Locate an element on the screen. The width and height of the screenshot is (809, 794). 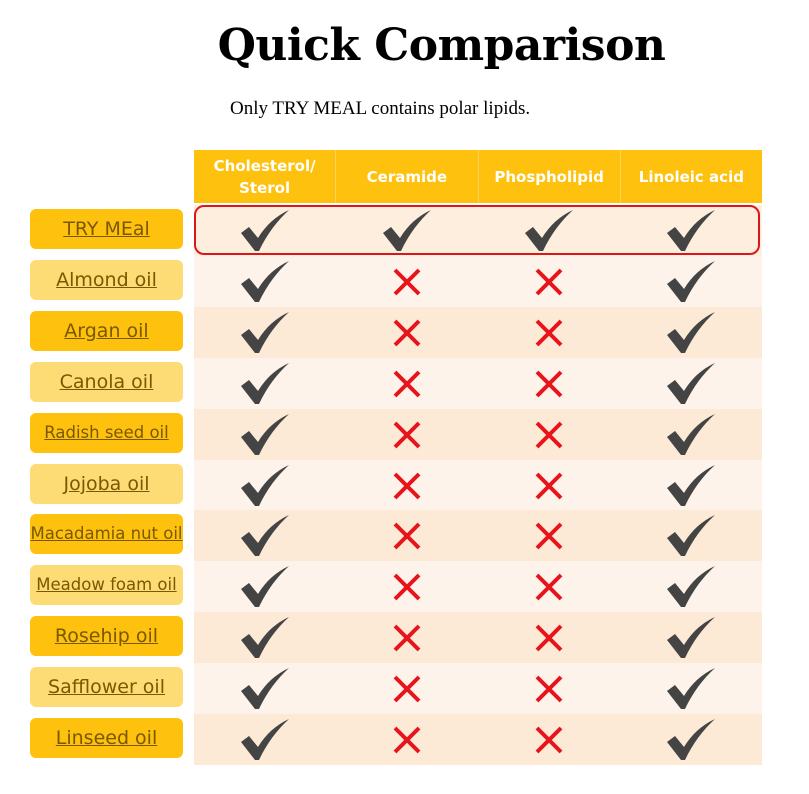
column-header-cholesterol: Cholesterol/ Sterol is located at coordinates (265, 176).